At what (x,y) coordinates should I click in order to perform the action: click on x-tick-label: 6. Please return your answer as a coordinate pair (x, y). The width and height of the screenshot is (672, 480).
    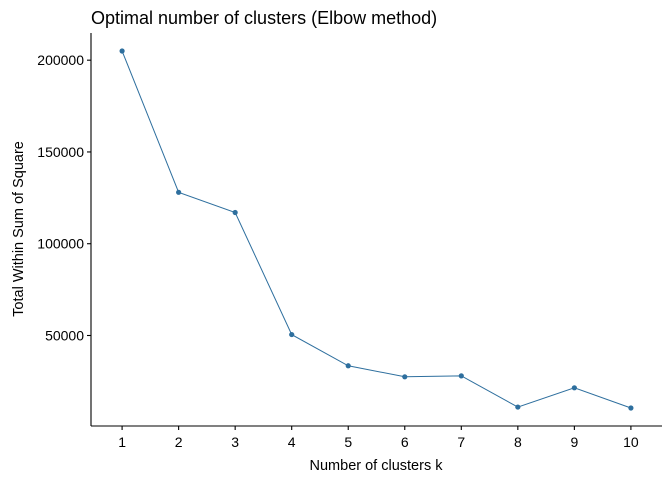
    Looking at the image, I should click on (405, 442).